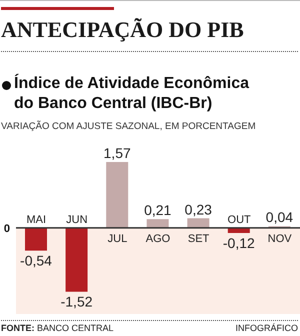 Image resolution: width=300 pixels, height=336 pixels. What do you see at coordinates (158, 238) in the screenshot?
I see `x-tick-label: AGO` at bounding box center [158, 238].